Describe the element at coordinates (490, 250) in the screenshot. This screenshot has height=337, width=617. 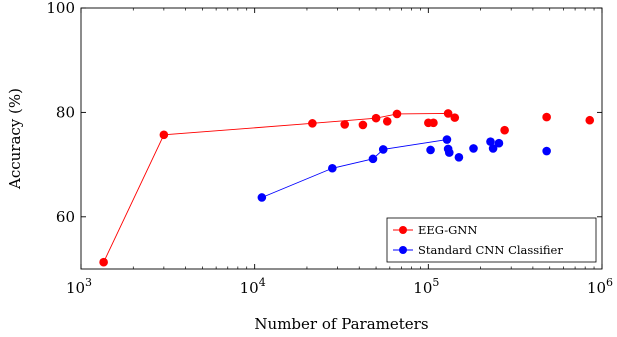
I see `legend-label: Standard CNN Classifier` at that location.